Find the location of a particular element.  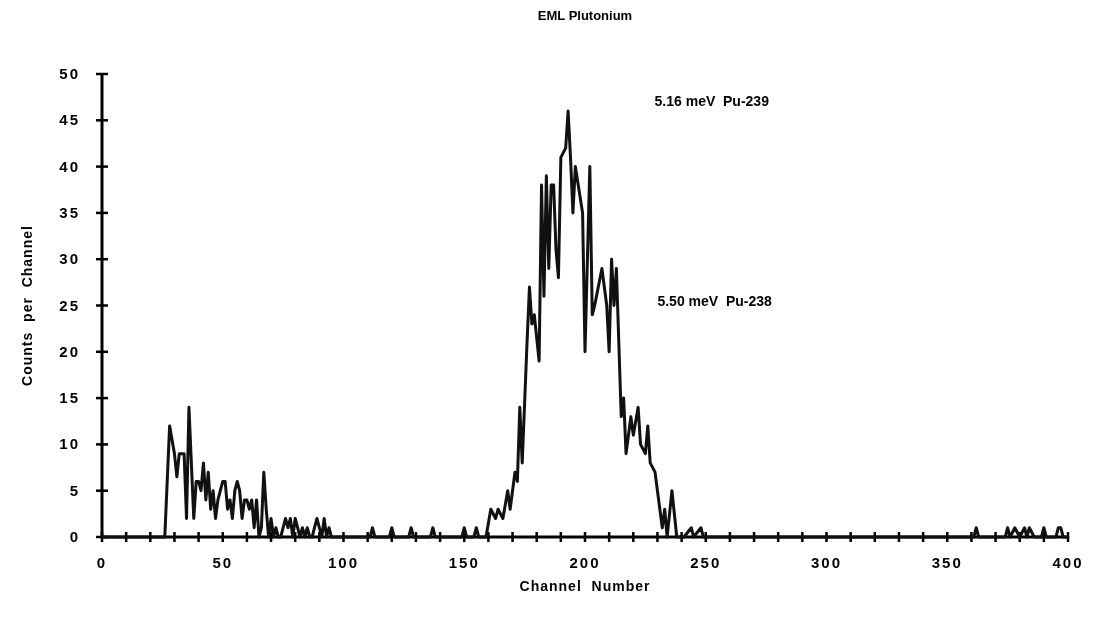

annotation: 5.50 meV Pu-238 is located at coordinates (715, 300).